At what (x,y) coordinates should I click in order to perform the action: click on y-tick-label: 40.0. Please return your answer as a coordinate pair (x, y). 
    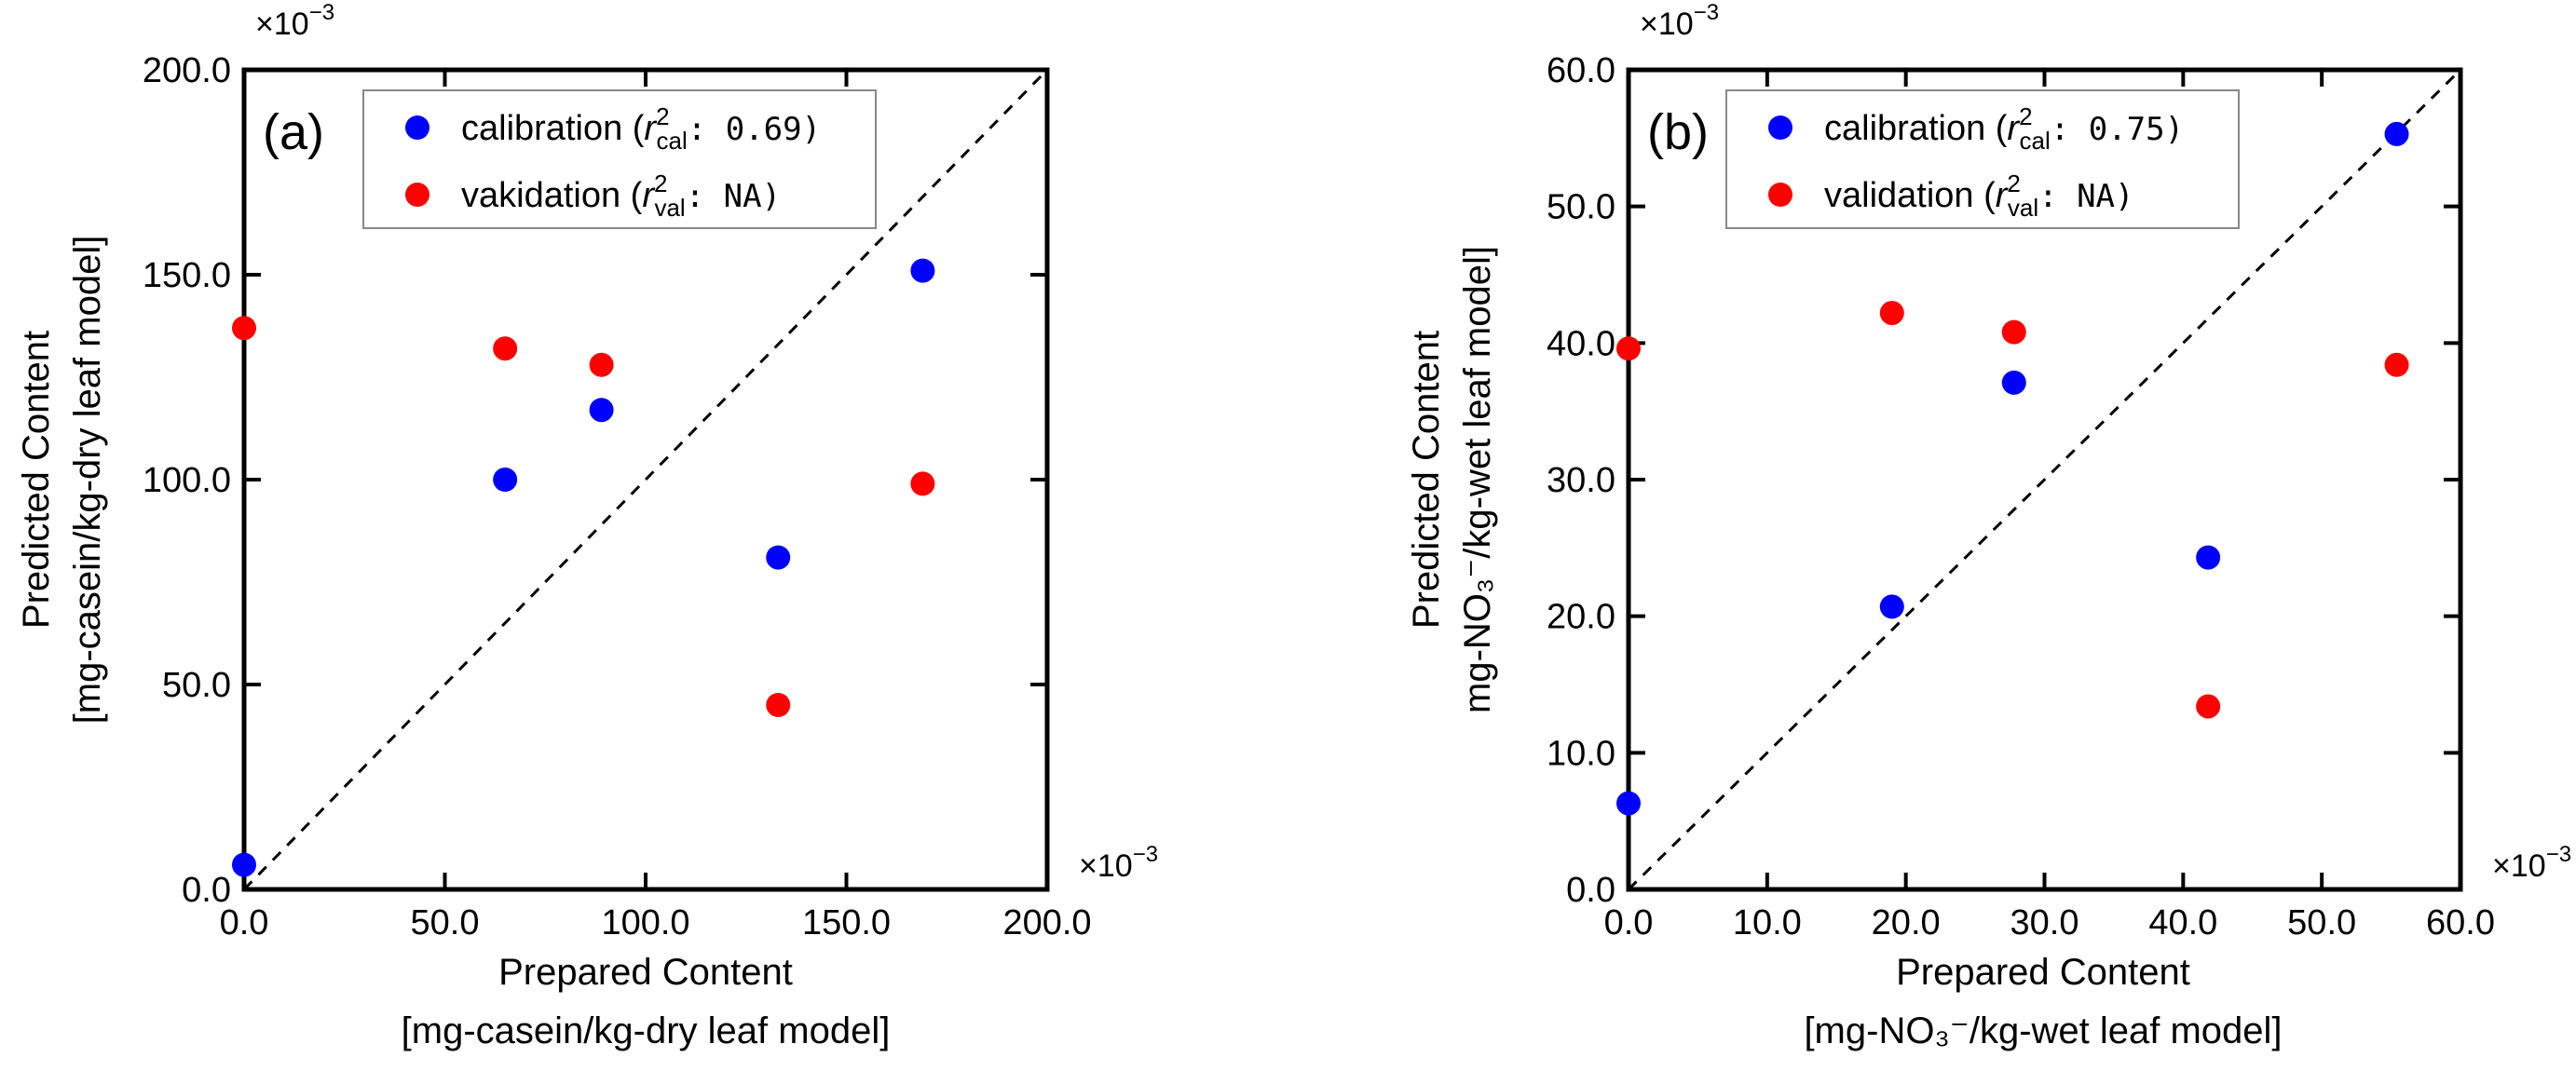
    Looking at the image, I should click on (1581, 343).